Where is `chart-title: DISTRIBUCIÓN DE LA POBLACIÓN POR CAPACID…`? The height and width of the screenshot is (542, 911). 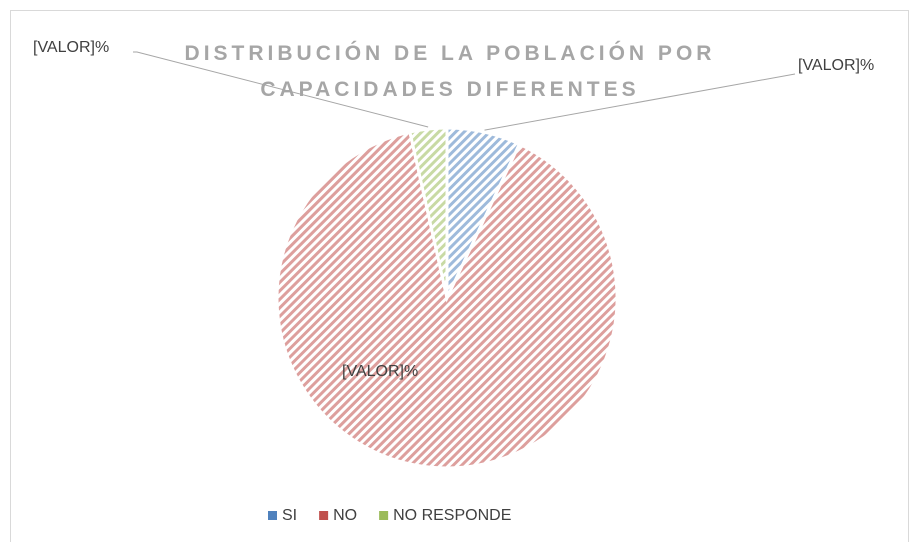 chart-title: DISTRIBUCIÓN DE LA POBLACIÓN POR CAPACID… is located at coordinates (450, 71).